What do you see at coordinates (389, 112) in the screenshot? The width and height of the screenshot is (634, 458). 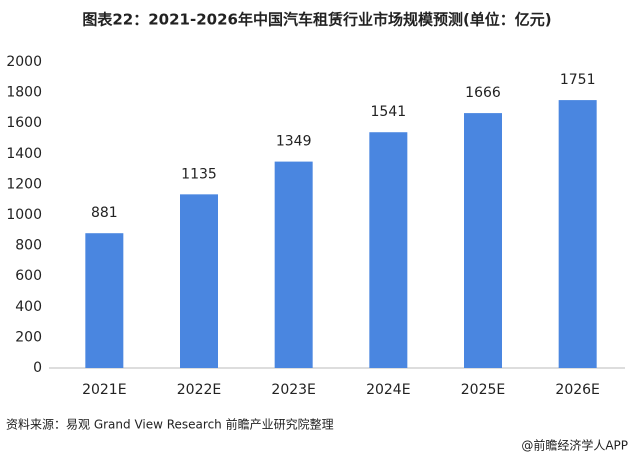 I see `value-label: 1541` at bounding box center [389, 112].